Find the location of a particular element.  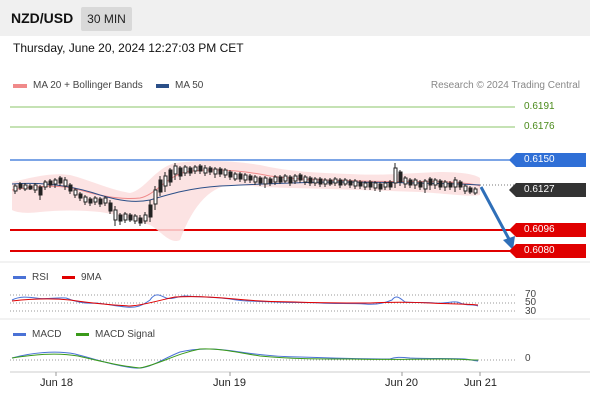

legend-rsi-ma: 9MA is located at coordinates (82, 277).